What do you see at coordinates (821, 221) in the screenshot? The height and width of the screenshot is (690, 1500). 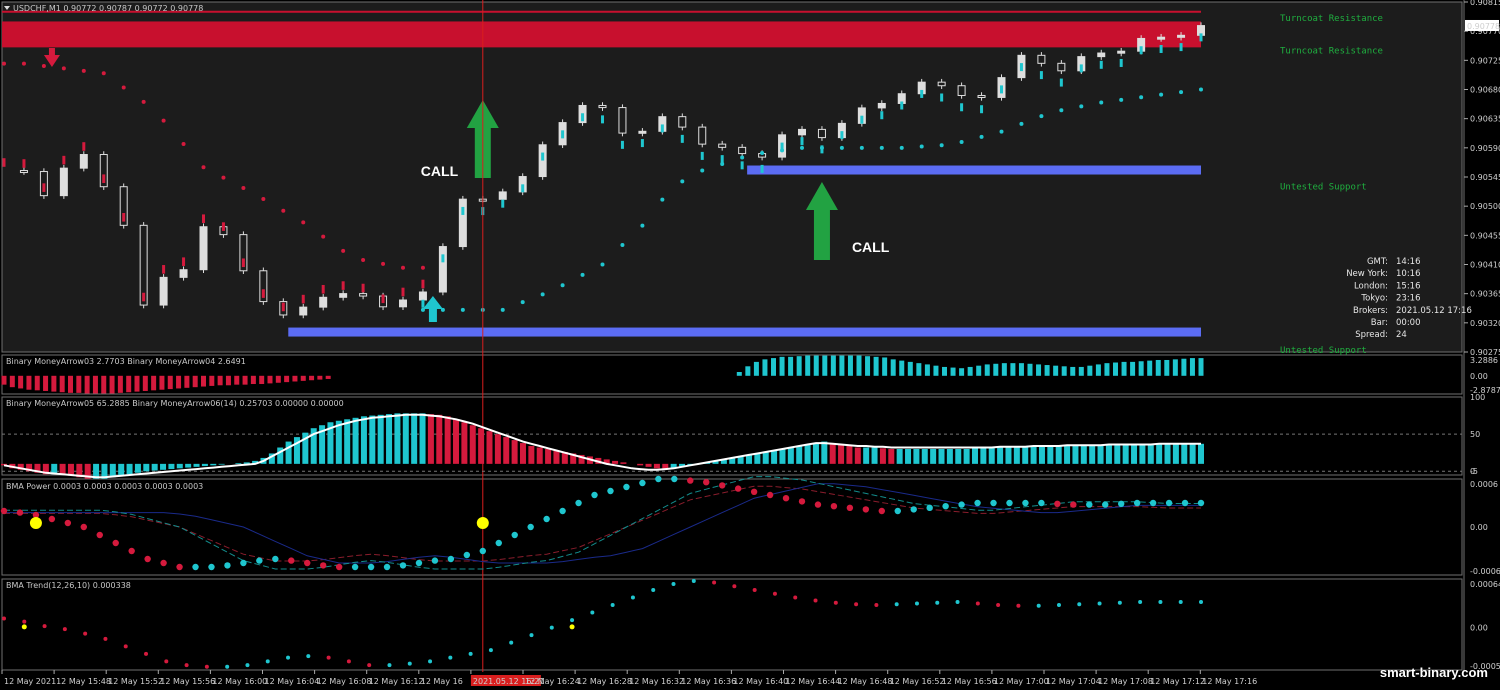 I see `green-up-arrow-icon` at bounding box center [821, 221].